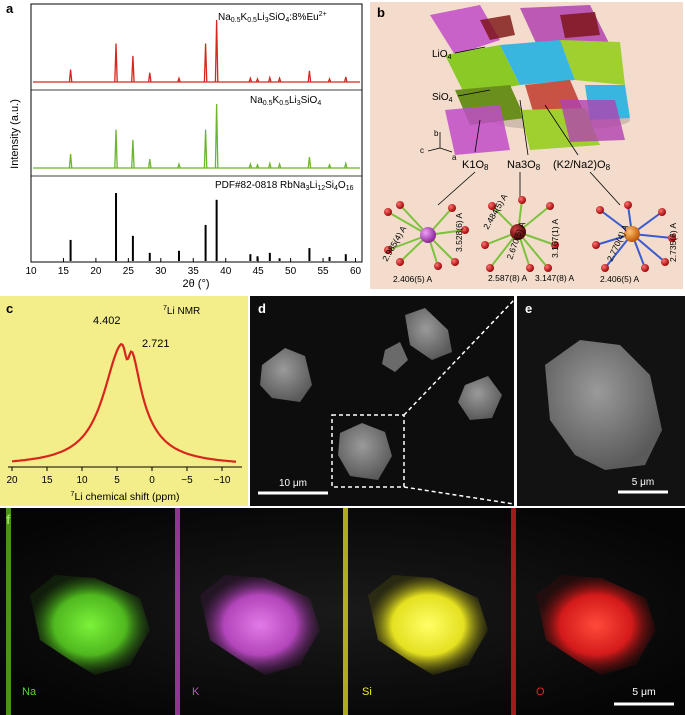  I want to click on label-k1o8: K1O8, so click(475, 165).